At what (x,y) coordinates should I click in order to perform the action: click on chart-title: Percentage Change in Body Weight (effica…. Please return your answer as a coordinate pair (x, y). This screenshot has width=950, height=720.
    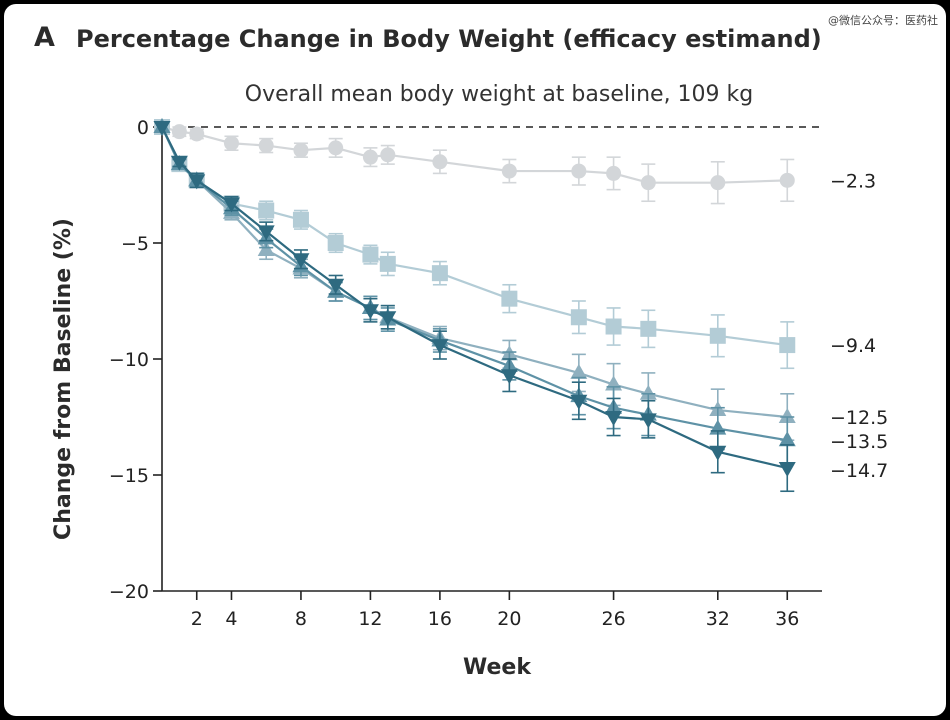
    Looking at the image, I should click on (449, 39).